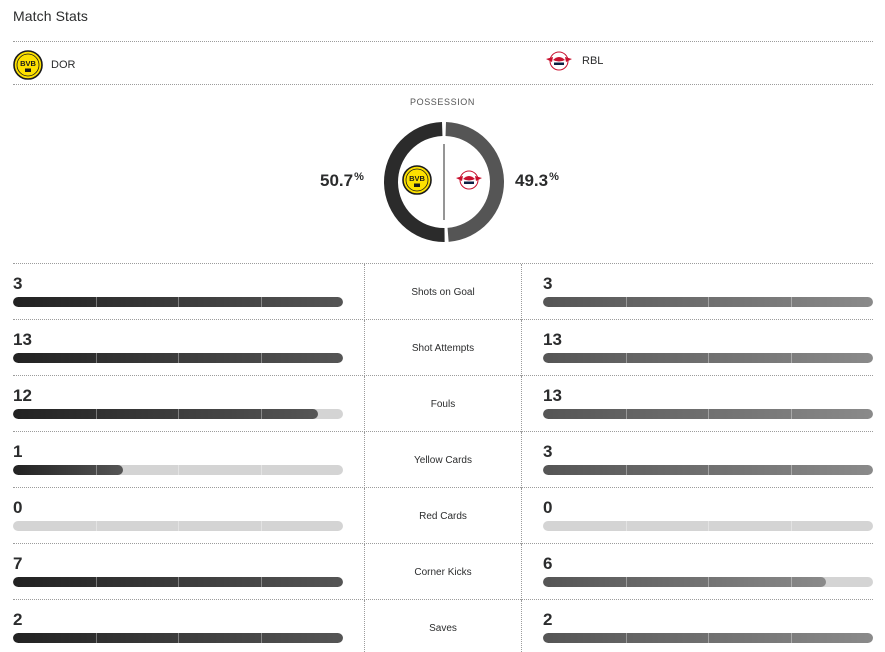 The width and height of the screenshot is (885, 652). I want to click on home-stat-value: 0, so click(18, 507).